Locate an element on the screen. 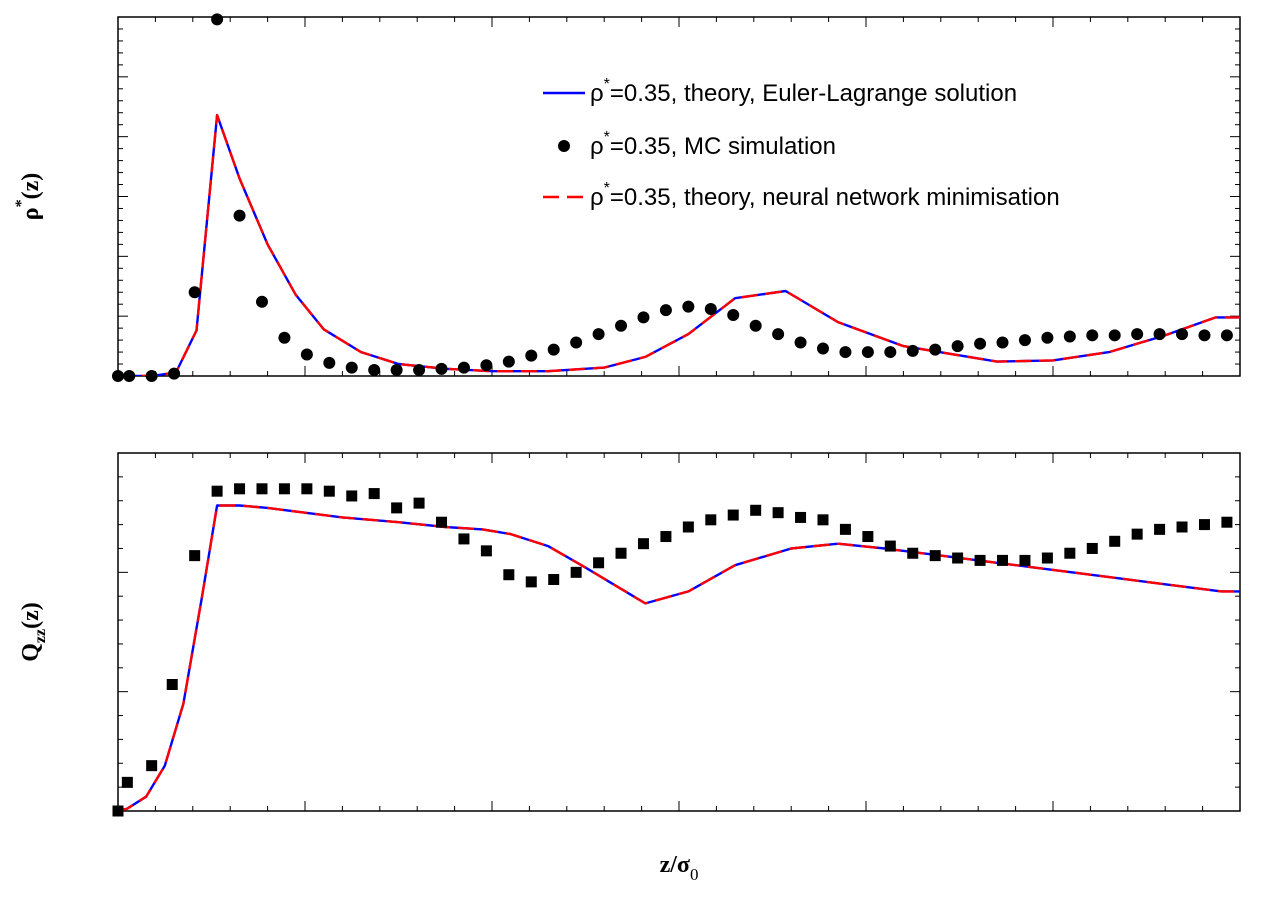  y-axis-label: ρ*(z) is located at coordinates (28, 196).